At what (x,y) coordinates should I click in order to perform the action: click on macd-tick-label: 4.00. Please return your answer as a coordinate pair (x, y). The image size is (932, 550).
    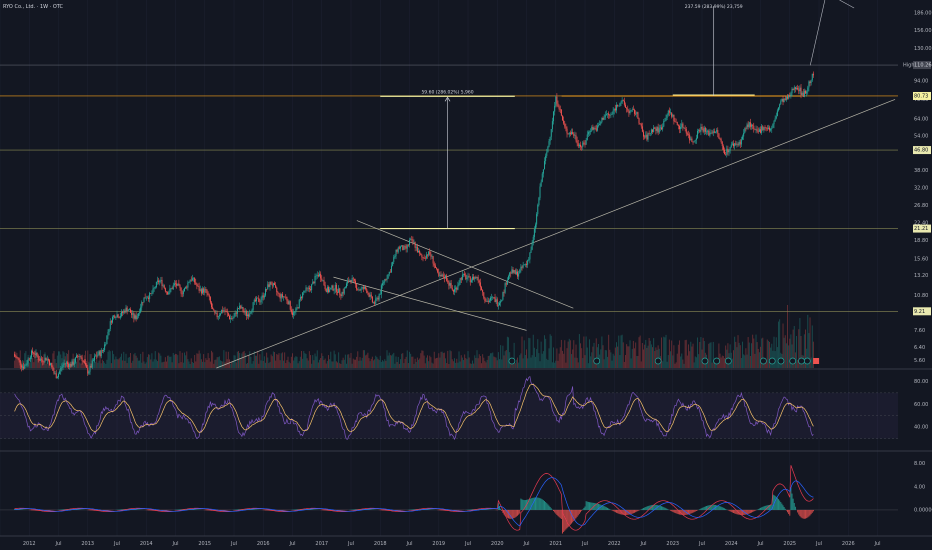
    Looking at the image, I should click on (919, 487).